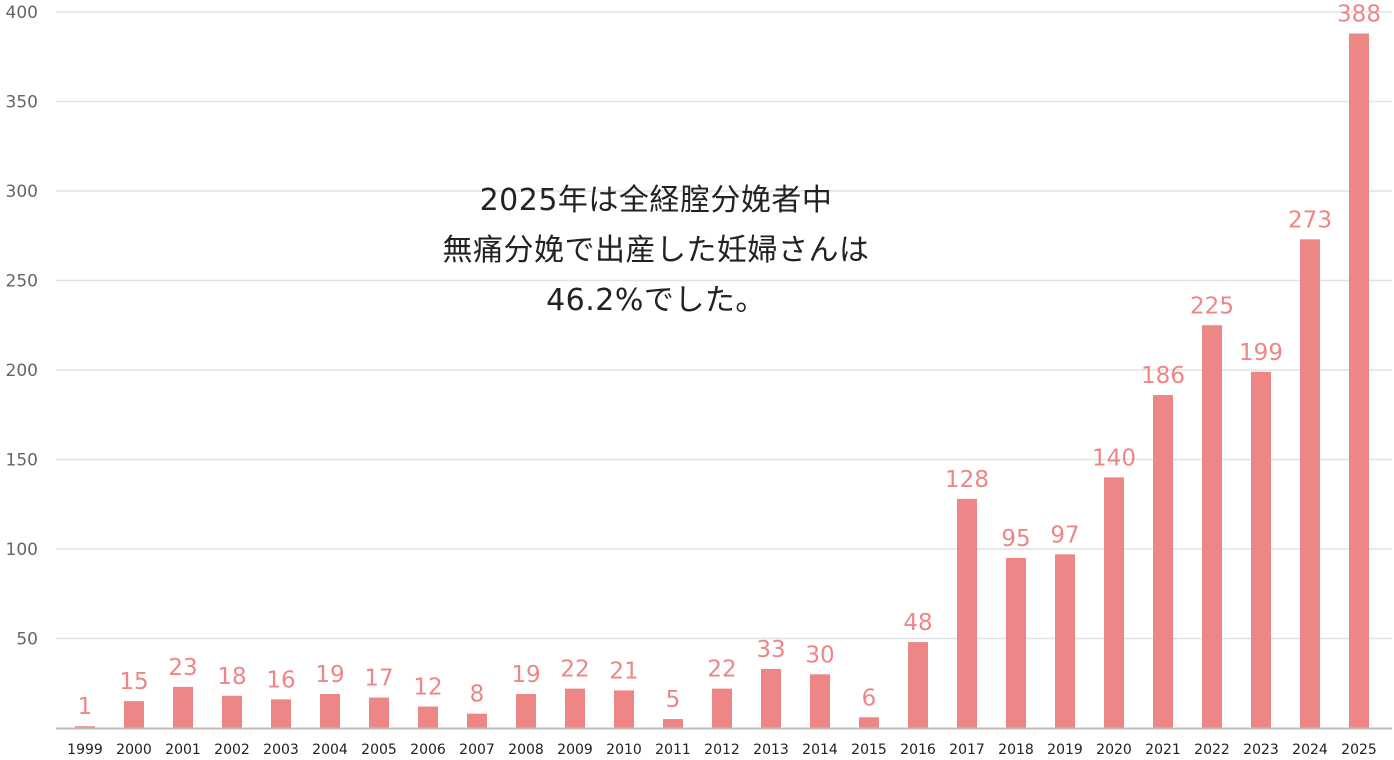 This screenshot has width=1394, height=760. What do you see at coordinates (85, 750) in the screenshot?
I see `x-tick-label: 1999` at bounding box center [85, 750].